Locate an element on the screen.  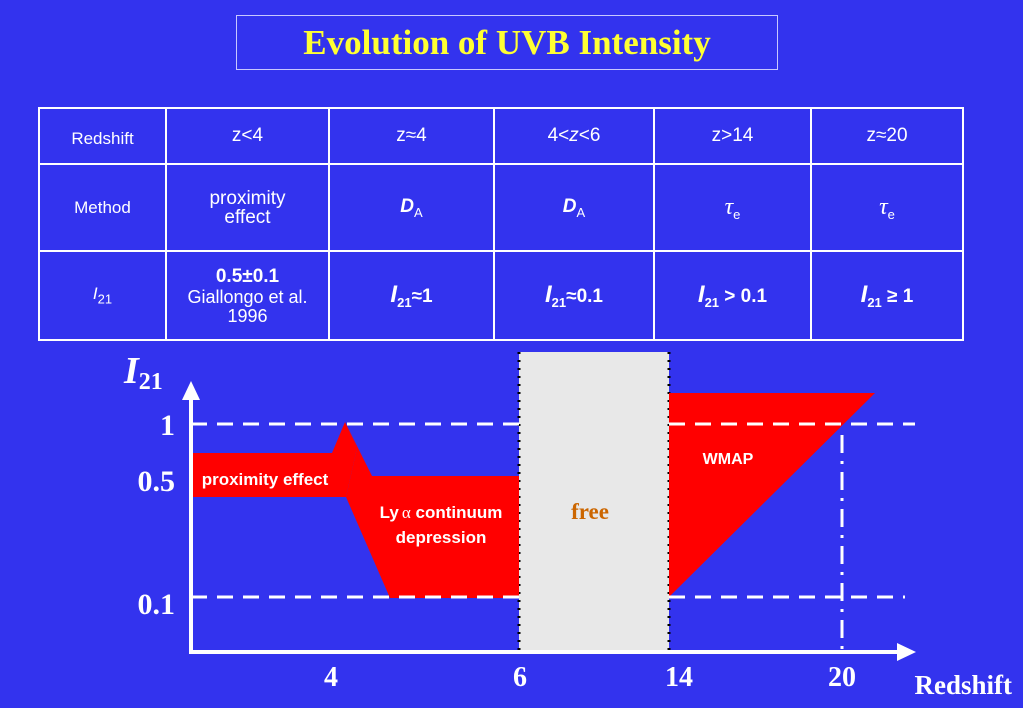
y-tick-1: 1 is located at coordinates (167, 425).